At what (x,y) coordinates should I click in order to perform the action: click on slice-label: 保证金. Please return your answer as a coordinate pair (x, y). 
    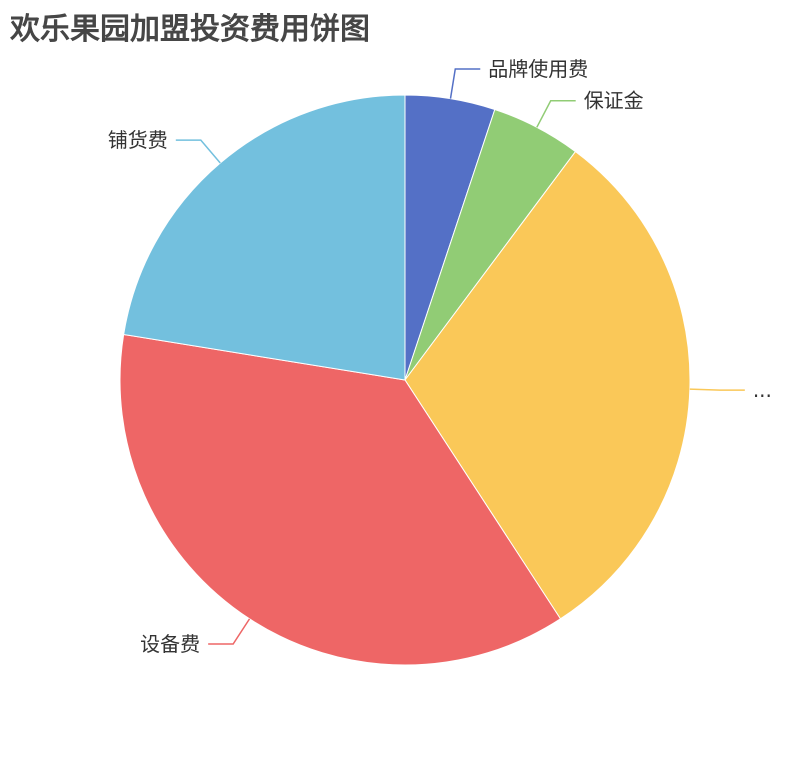
    Looking at the image, I should click on (614, 101).